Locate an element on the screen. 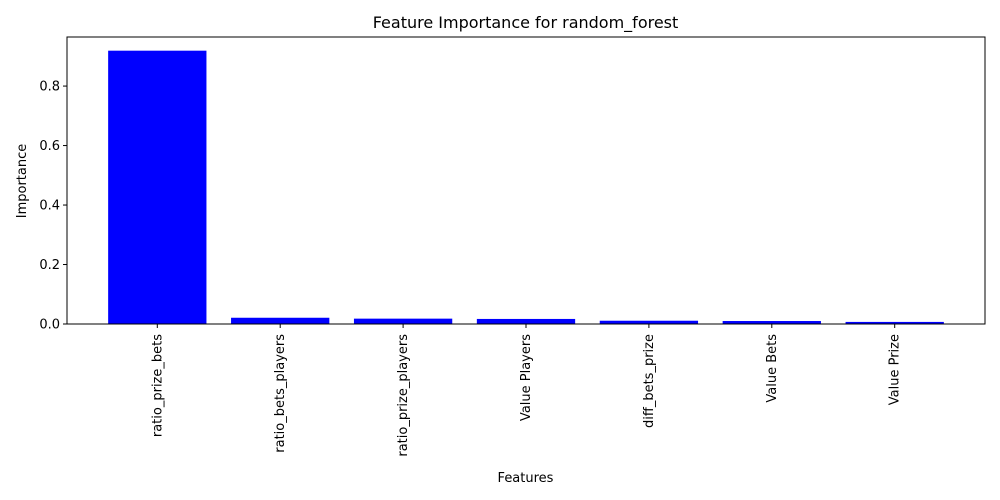  y-tick-label: 0.4 is located at coordinates (49, 206).